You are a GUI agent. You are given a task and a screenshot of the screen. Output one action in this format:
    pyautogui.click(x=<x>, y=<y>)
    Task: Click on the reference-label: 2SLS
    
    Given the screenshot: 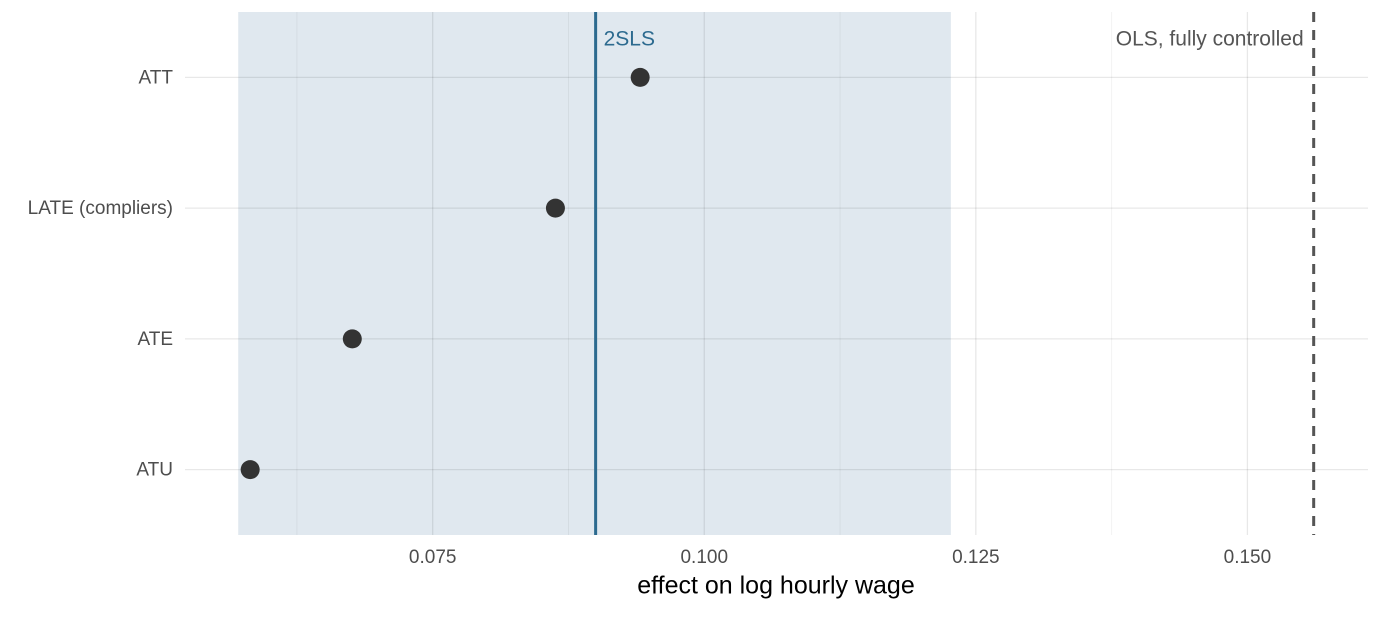 What is the action you would take?
    pyautogui.click(x=629, y=39)
    